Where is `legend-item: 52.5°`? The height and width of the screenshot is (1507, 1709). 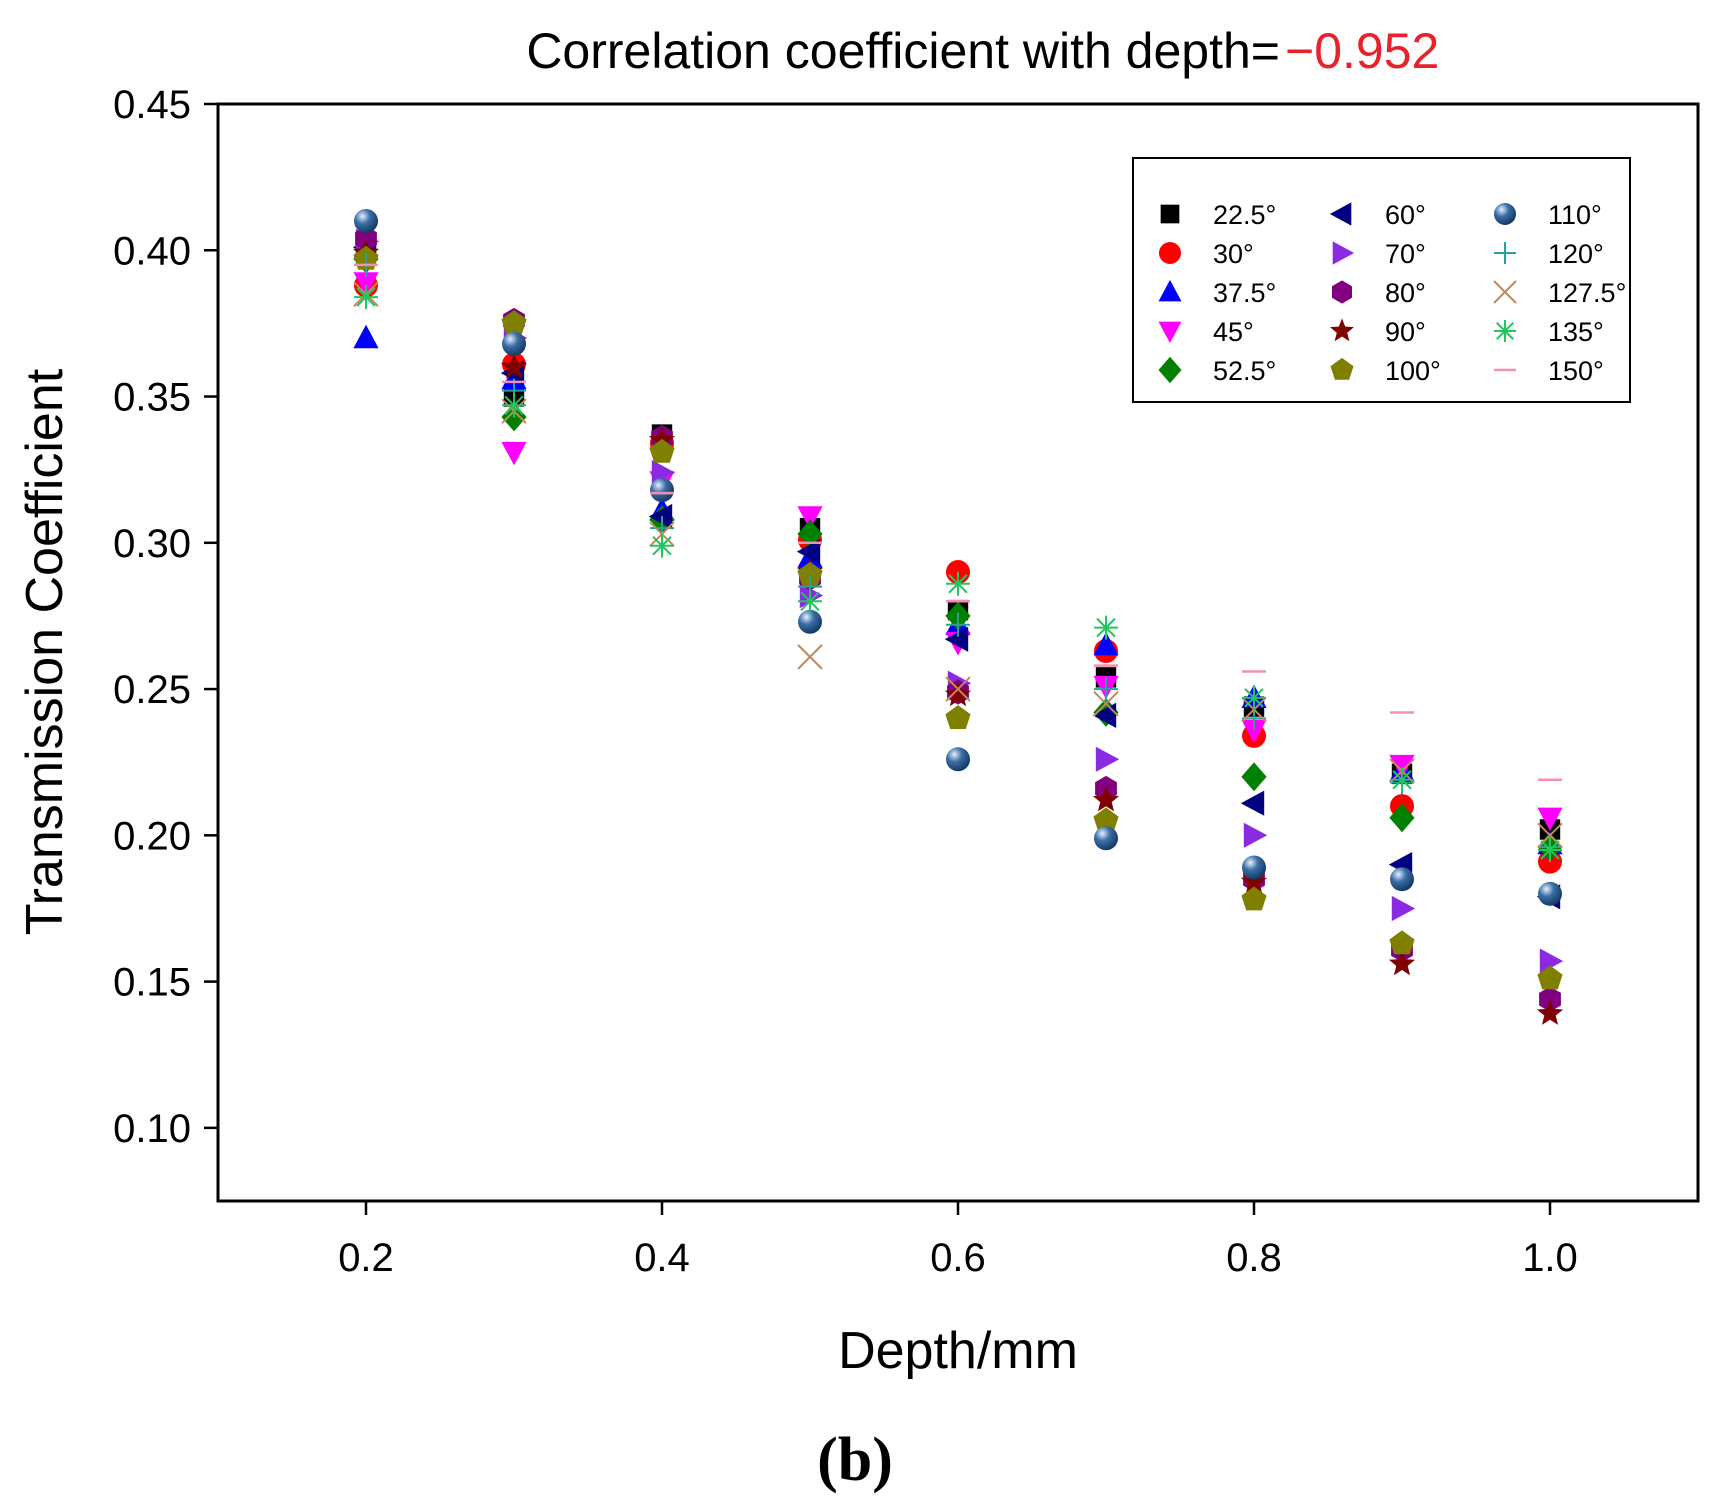
legend-item: 52.5° is located at coordinates (1217, 371).